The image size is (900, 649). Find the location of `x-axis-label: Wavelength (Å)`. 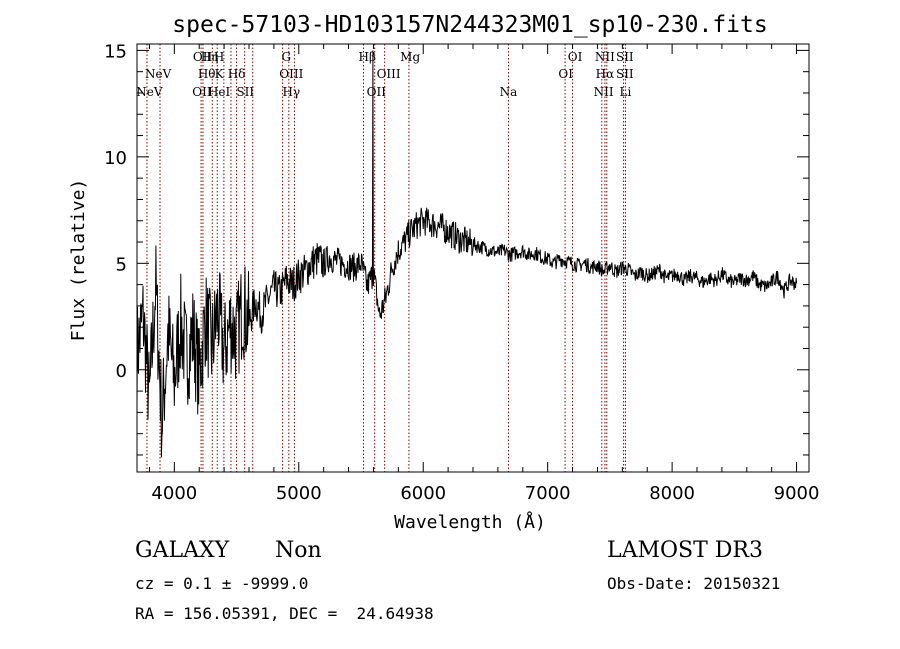

x-axis-label: Wavelength (Å) is located at coordinates (470, 522).